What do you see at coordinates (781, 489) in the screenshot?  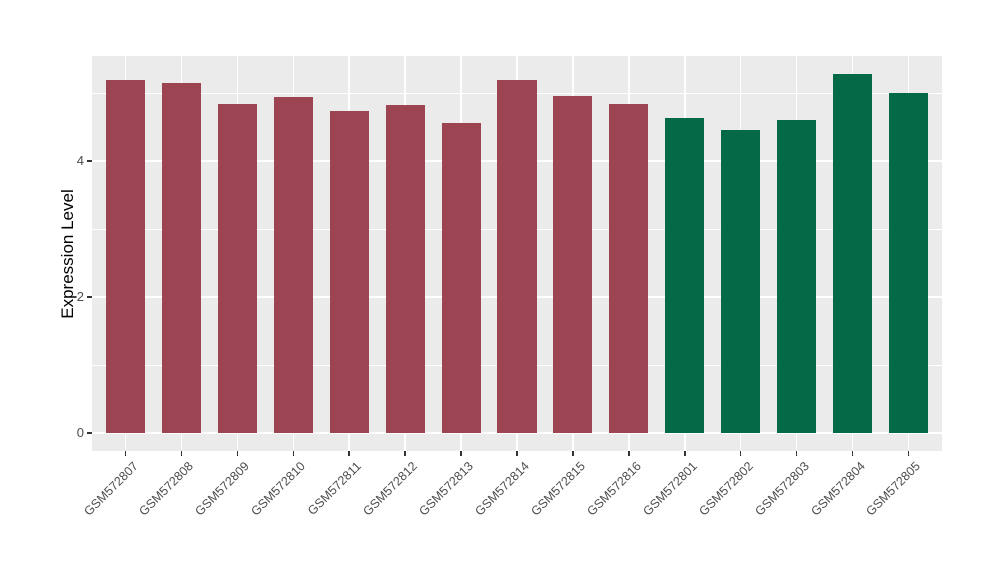 I see `x-tick-label-GSM572803: GSM572803` at bounding box center [781, 489].